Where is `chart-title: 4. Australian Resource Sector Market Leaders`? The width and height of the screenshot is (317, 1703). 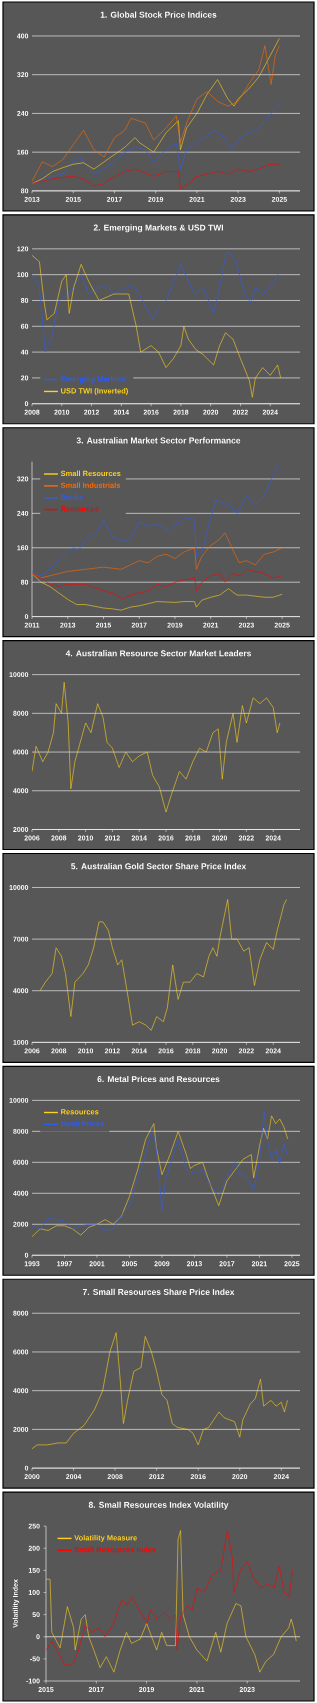
chart-title: 4. Australian Resource Sector Market Leaders is located at coordinates (158, 653).